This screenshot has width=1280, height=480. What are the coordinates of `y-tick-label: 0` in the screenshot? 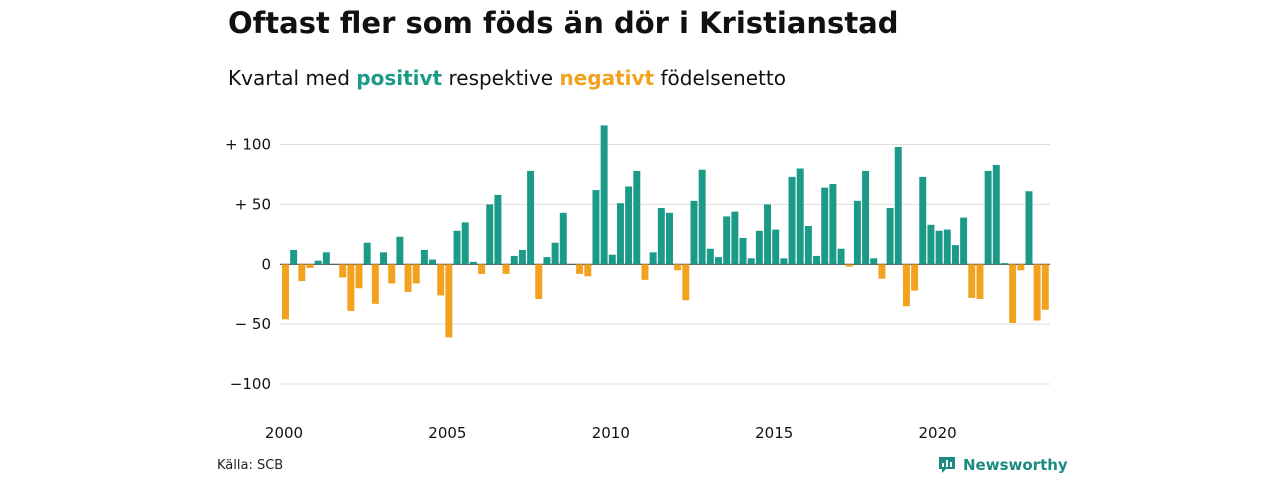 It's located at (266, 264).